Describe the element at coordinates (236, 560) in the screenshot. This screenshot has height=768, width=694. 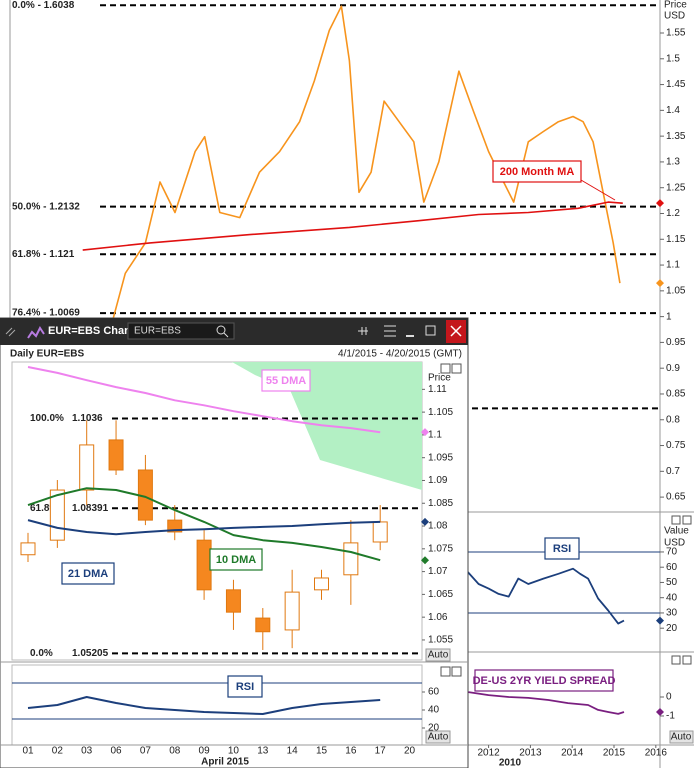
I see `series-label: 10 DMA` at that location.